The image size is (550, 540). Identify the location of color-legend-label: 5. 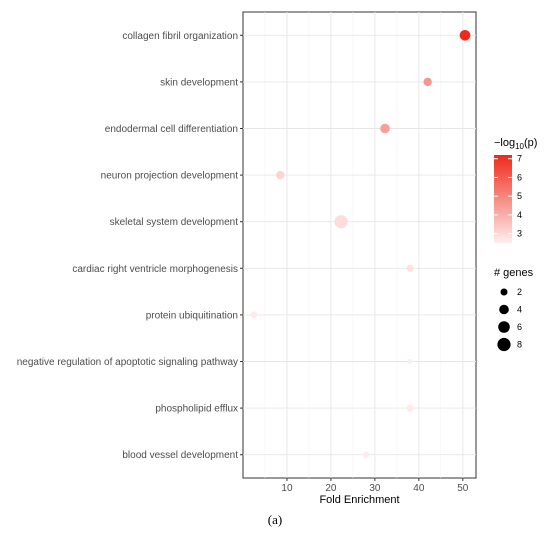
(519, 196).